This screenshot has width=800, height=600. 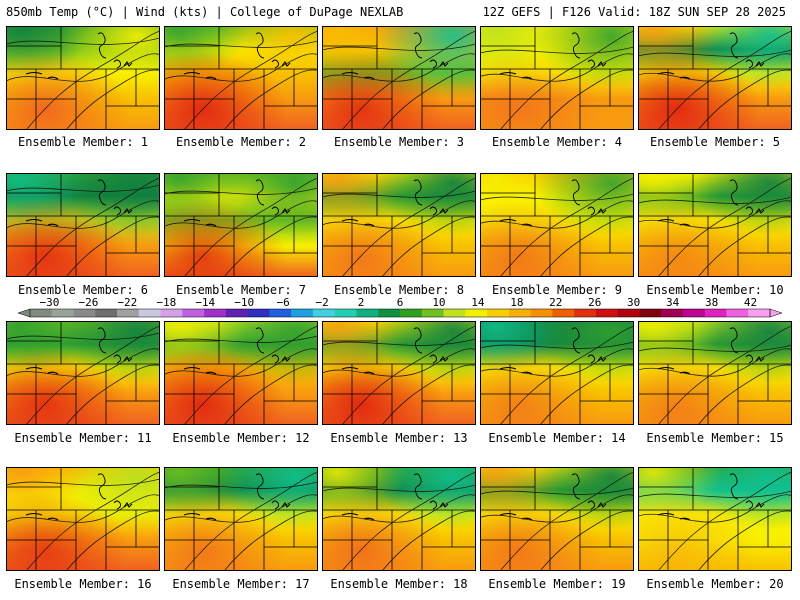 What do you see at coordinates (399, 290) in the screenshot?
I see `ensemble-member-label: Ensemble Member: 8` at bounding box center [399, 290].